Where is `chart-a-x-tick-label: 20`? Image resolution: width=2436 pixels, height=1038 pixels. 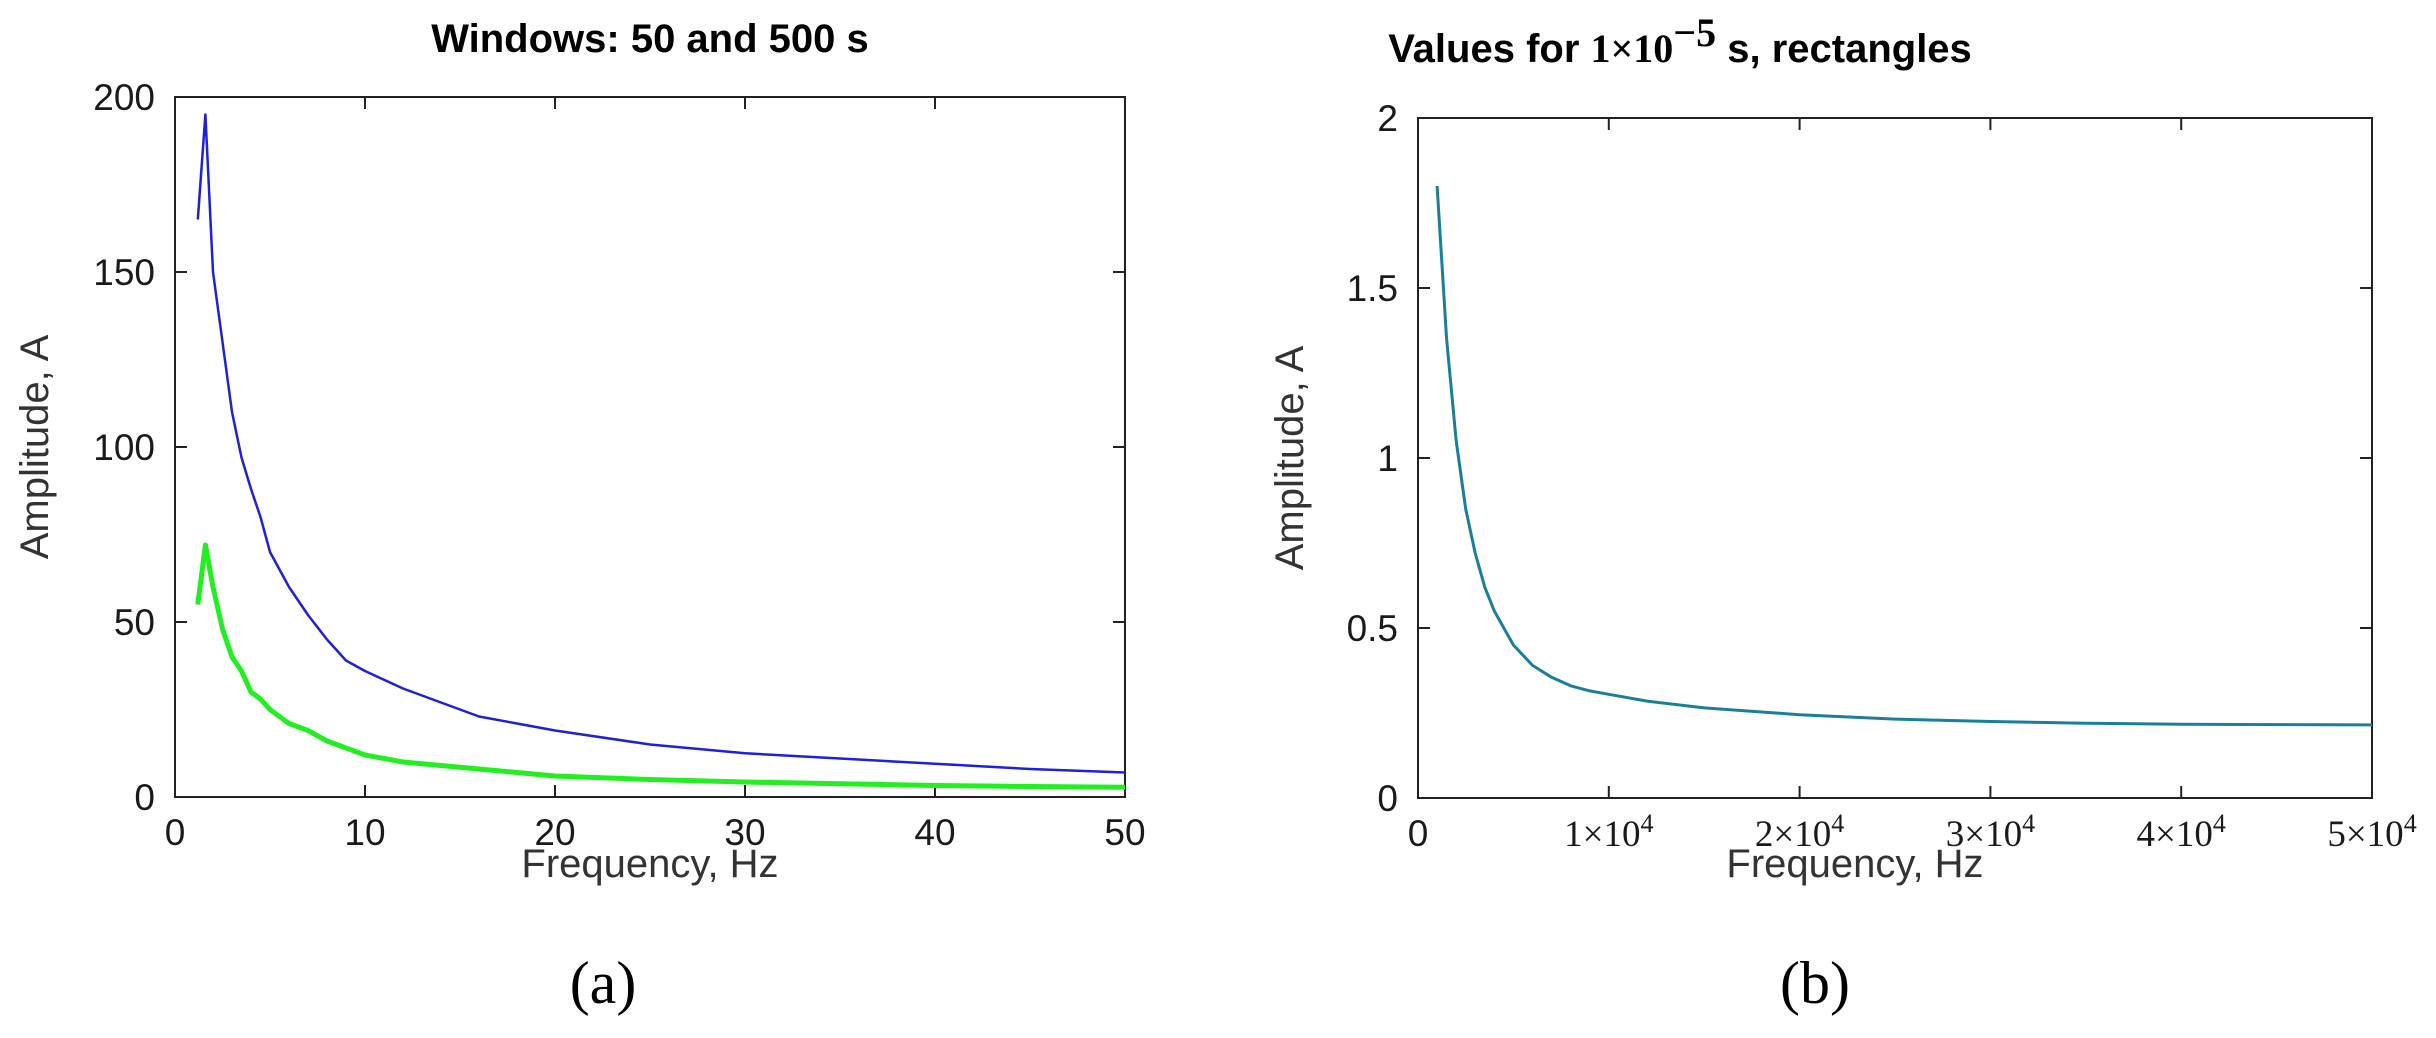
chart-a-x-tick-label: 20 is located at coordinates (554, 832).